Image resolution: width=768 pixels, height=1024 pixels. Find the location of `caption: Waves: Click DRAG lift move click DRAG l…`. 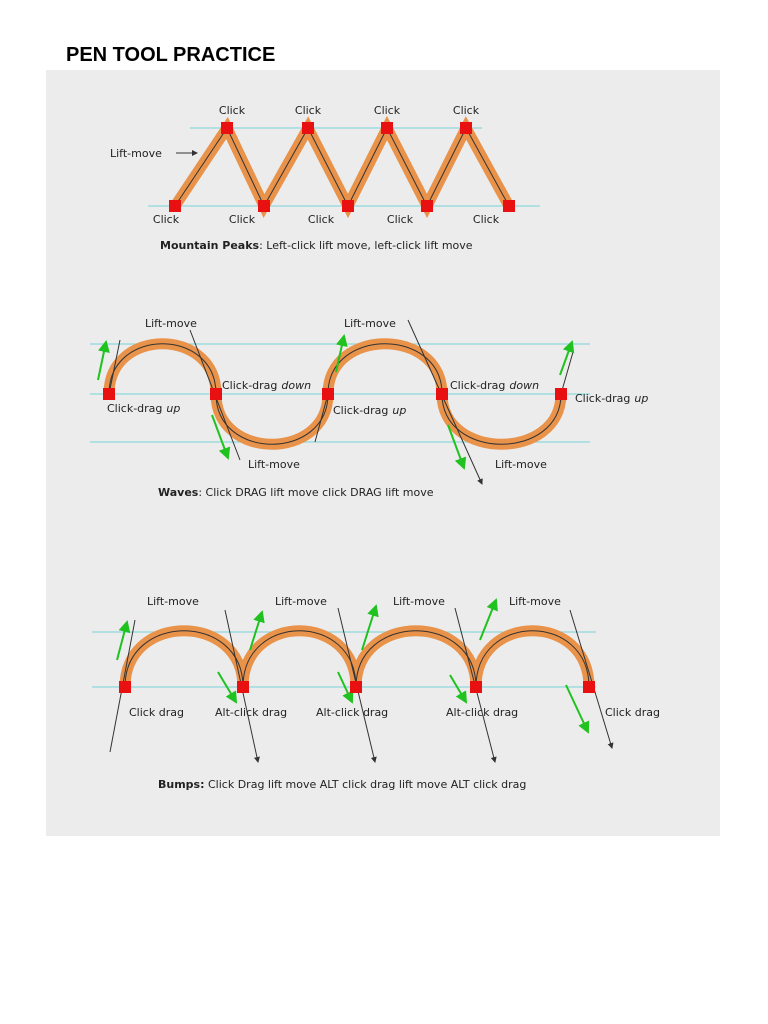

caption: Waves: Click DRAG lift move click DRAG l… is located at coordinates (296, 492).